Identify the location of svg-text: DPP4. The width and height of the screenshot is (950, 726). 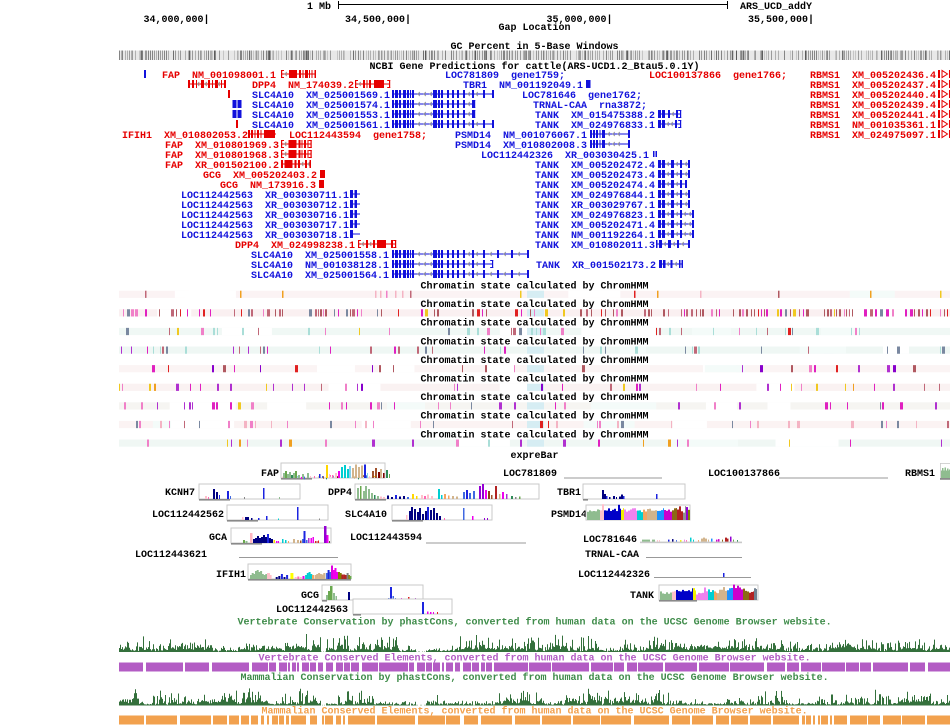
(340, 493).